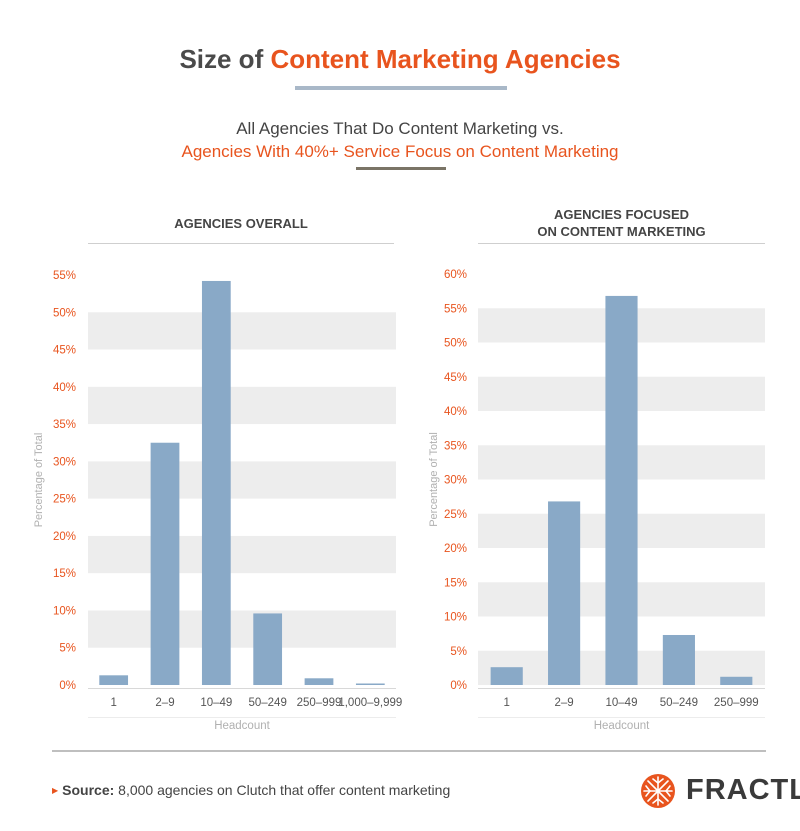 The height and width of the screenshot is (831, 800). What do you see at coordinates (401, 168) in the screenshot?
I see `subtitle-underline` at bounding box center [401, 168].